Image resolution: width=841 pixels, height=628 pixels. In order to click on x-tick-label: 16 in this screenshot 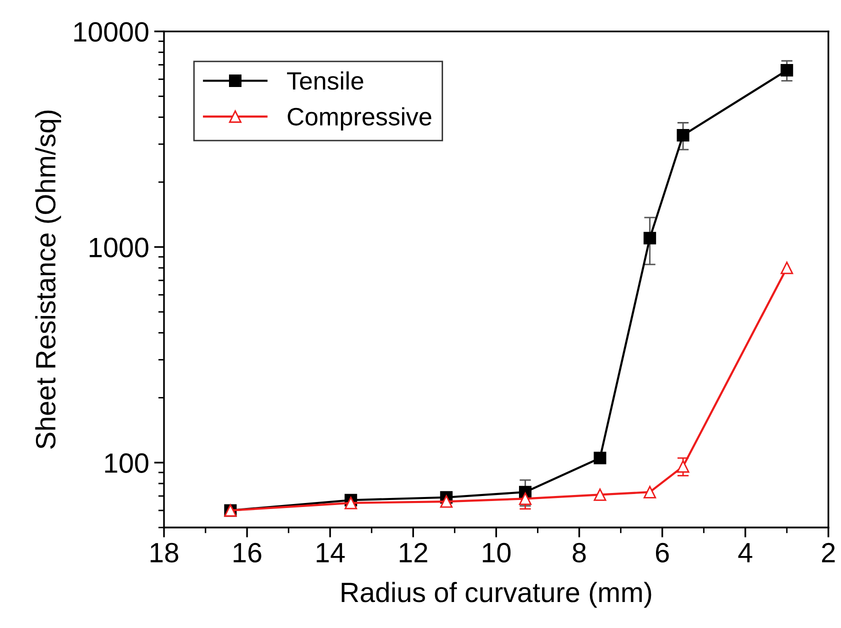, I will do `click(248, 552)`.